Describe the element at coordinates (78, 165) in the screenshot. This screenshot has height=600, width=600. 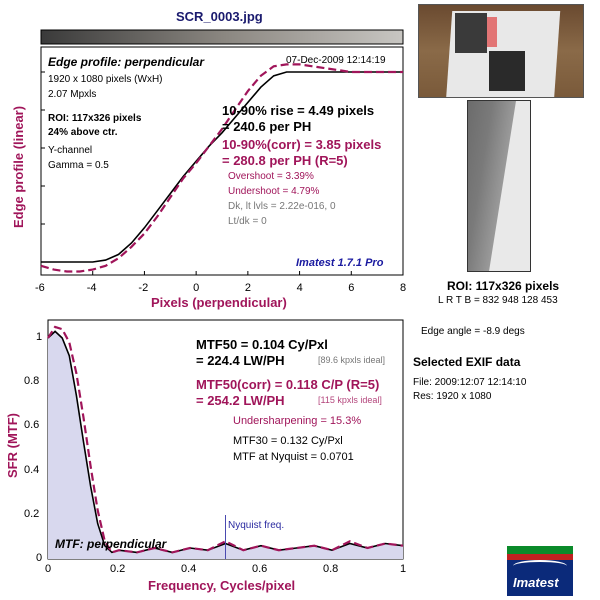
I see `gamma: Gamma = 0.5` at that location.